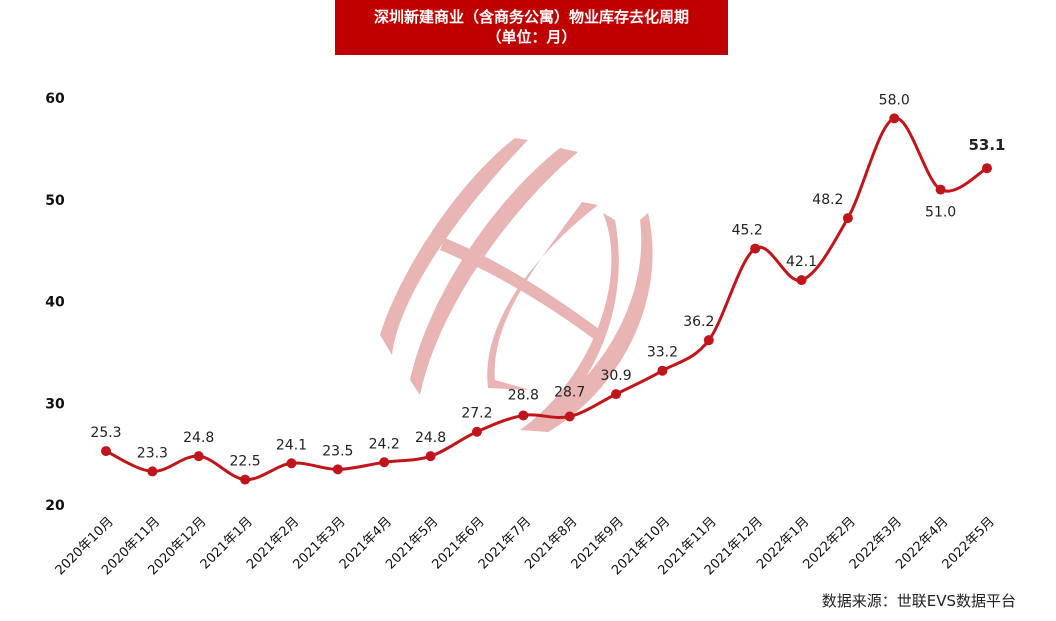  Describe the element at coordinates (384, 444) in the screenshot. I see `data-value-label: 24.2` at that location.